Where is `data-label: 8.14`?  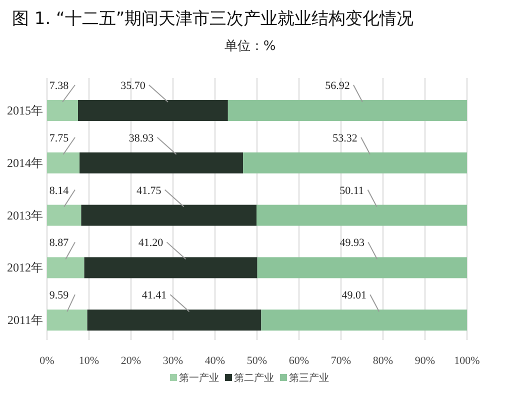
data-label: 8.14 is located at coordinates (59, 190).